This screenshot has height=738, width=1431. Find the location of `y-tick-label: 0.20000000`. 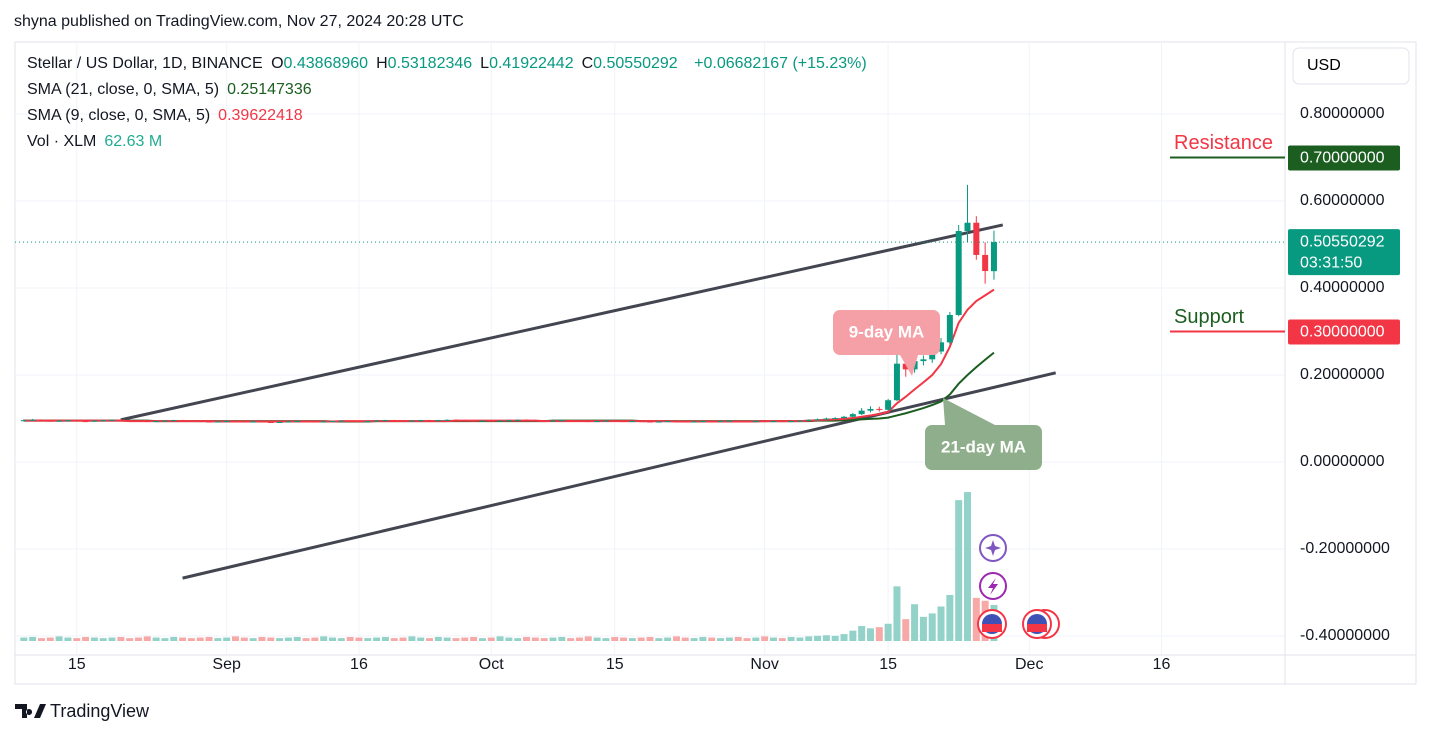

y-tick-label: 0.20000000 is located at coordinates (1342, 374).